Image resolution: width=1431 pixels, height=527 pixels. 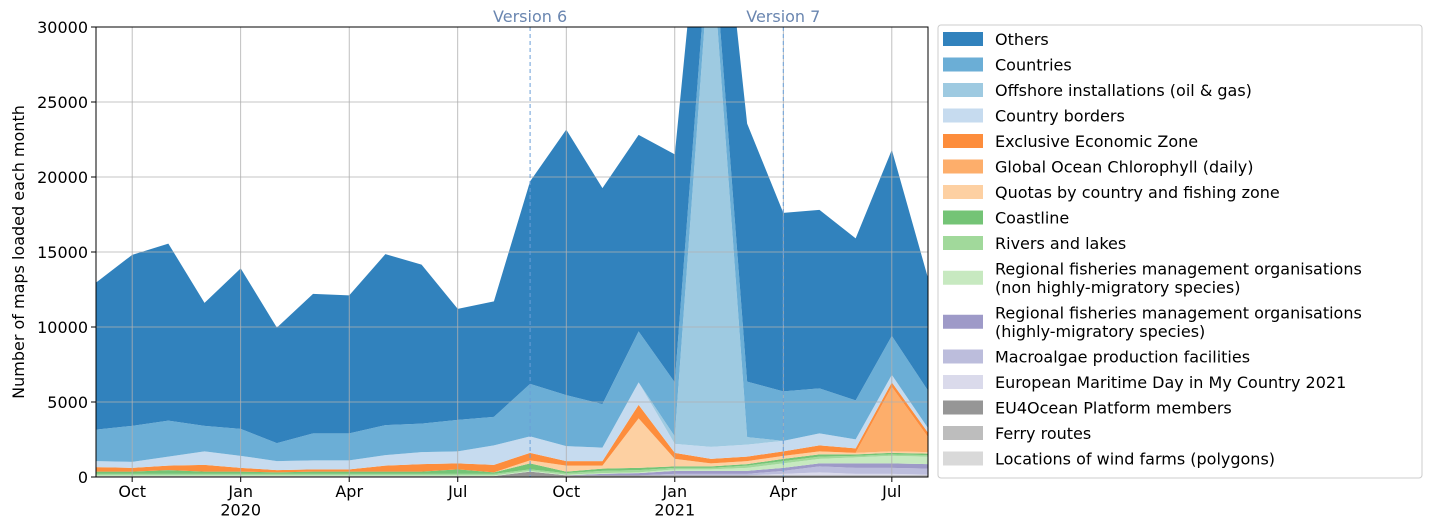 I want to click on y-tick-label: 5000, so click(x=67, y=402).